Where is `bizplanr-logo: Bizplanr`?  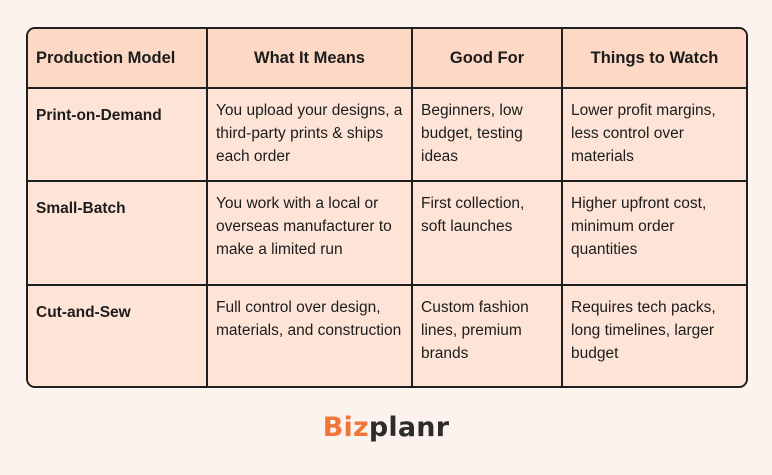 bizplanr-logo: Bizplanr is located at coordinates (386, 427).